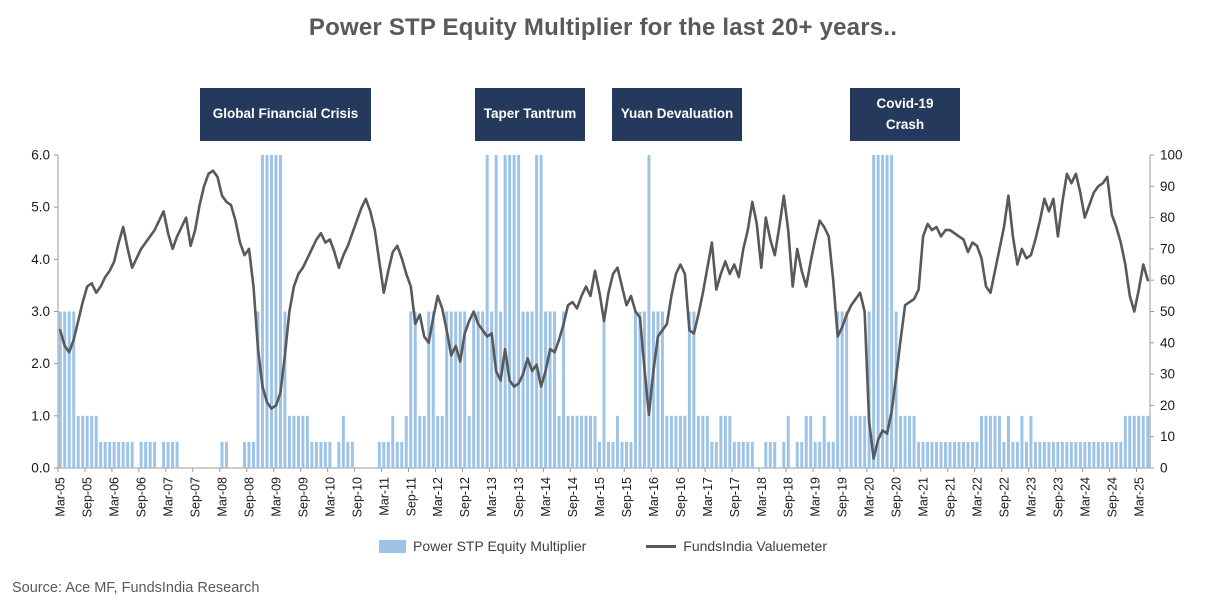 Image resolution: width=1206 pixels, height=615 pixels. I want to click on x-axis-tick-label: Mar-20, so click(870, 497).